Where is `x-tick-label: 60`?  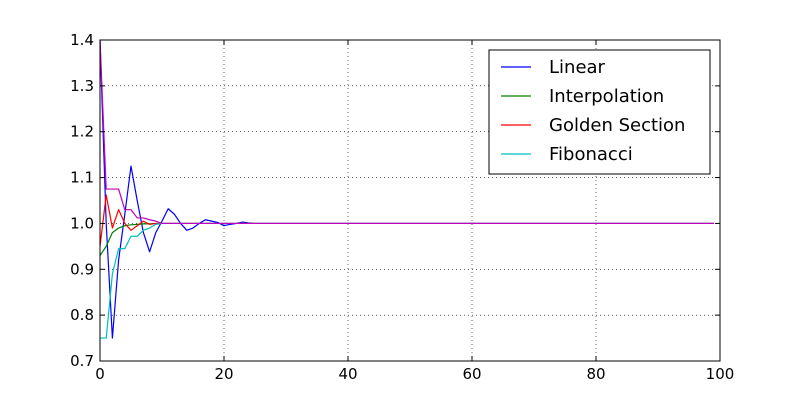
x-tick-label: 60 is located at coordinates (471, 374).